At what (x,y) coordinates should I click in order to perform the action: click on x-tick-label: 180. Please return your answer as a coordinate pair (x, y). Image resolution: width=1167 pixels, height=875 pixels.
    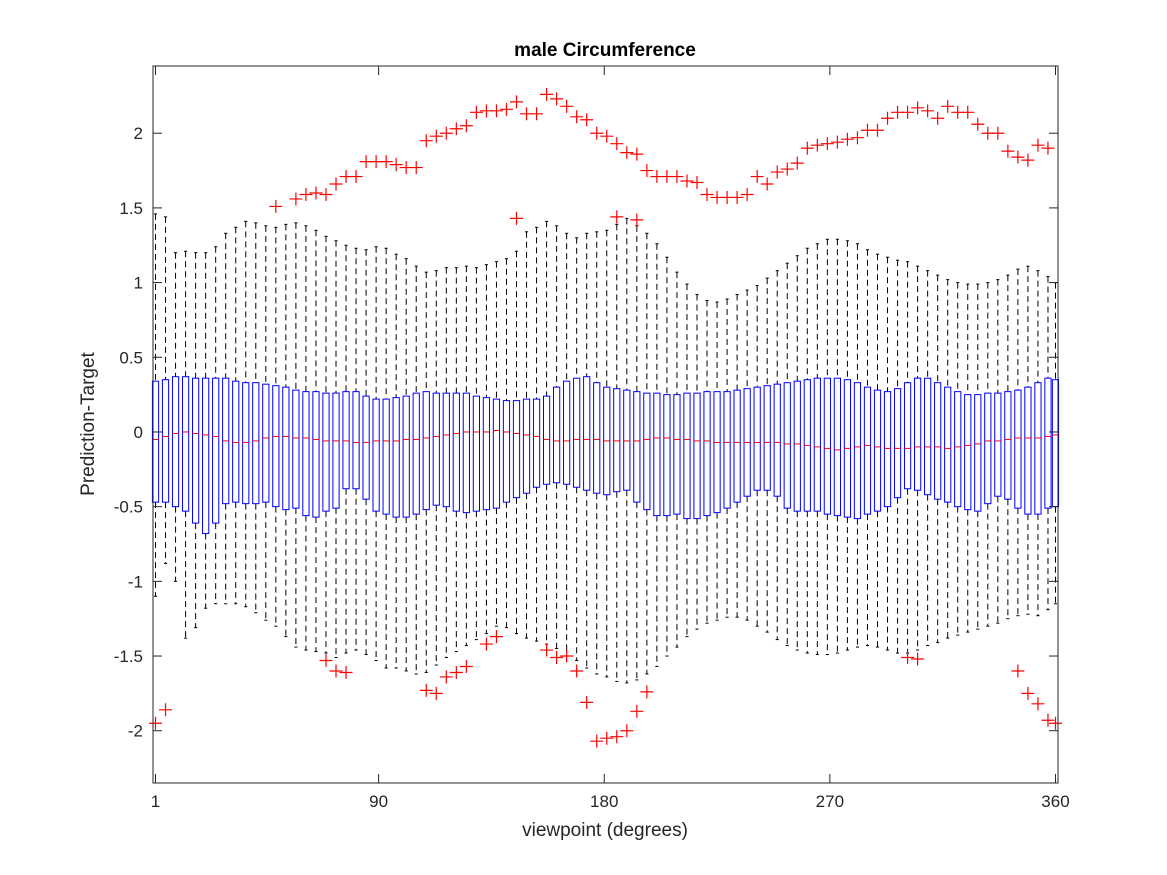
    Looking at the image, I should click on (604, 801).